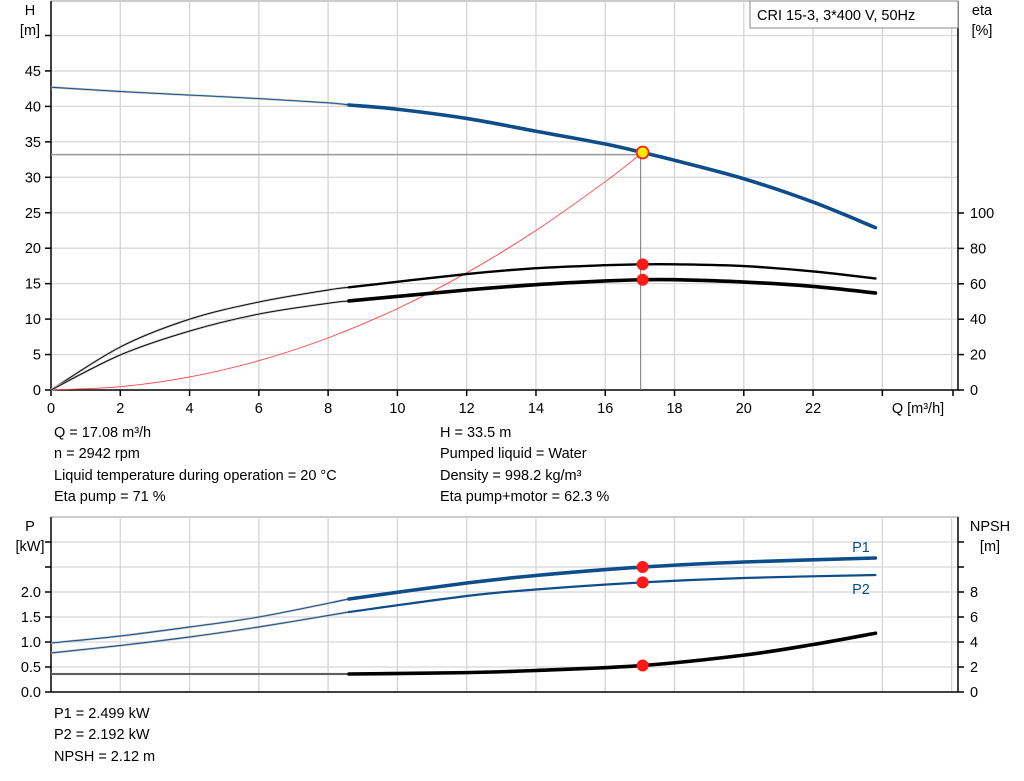 The height and width of the screenshot is (781, 1024). What do you see at coordinates (978, 320) in the screenshot?
I see `panel-qh-right-tick-label: 40` at bounding box center [978, 320].